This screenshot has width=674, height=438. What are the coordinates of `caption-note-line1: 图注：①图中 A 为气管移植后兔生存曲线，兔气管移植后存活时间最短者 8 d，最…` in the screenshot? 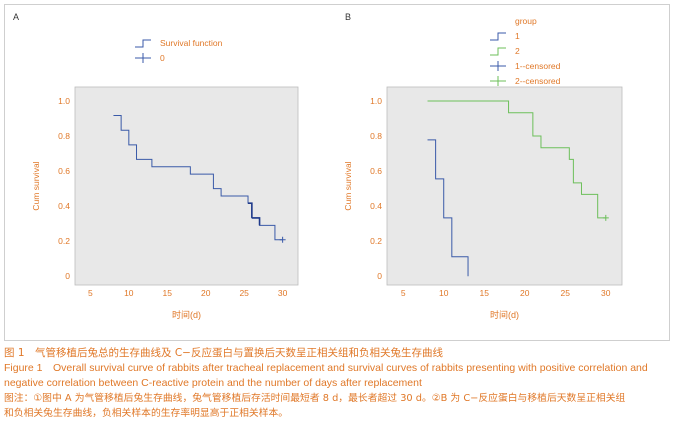 It's located at (315, 398).